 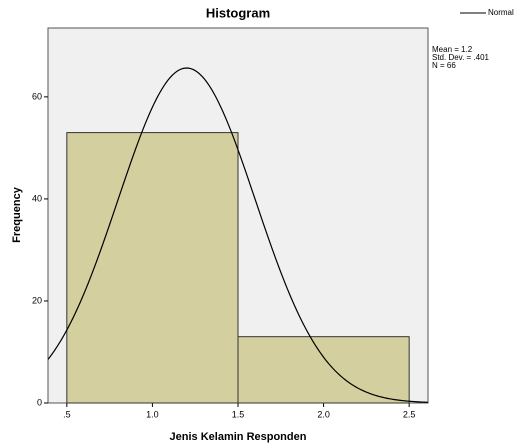 What do you see at coordinates (67, 414) in the screenshot?
I see `x-tick-label: .5` at bounding box center [67, 414].